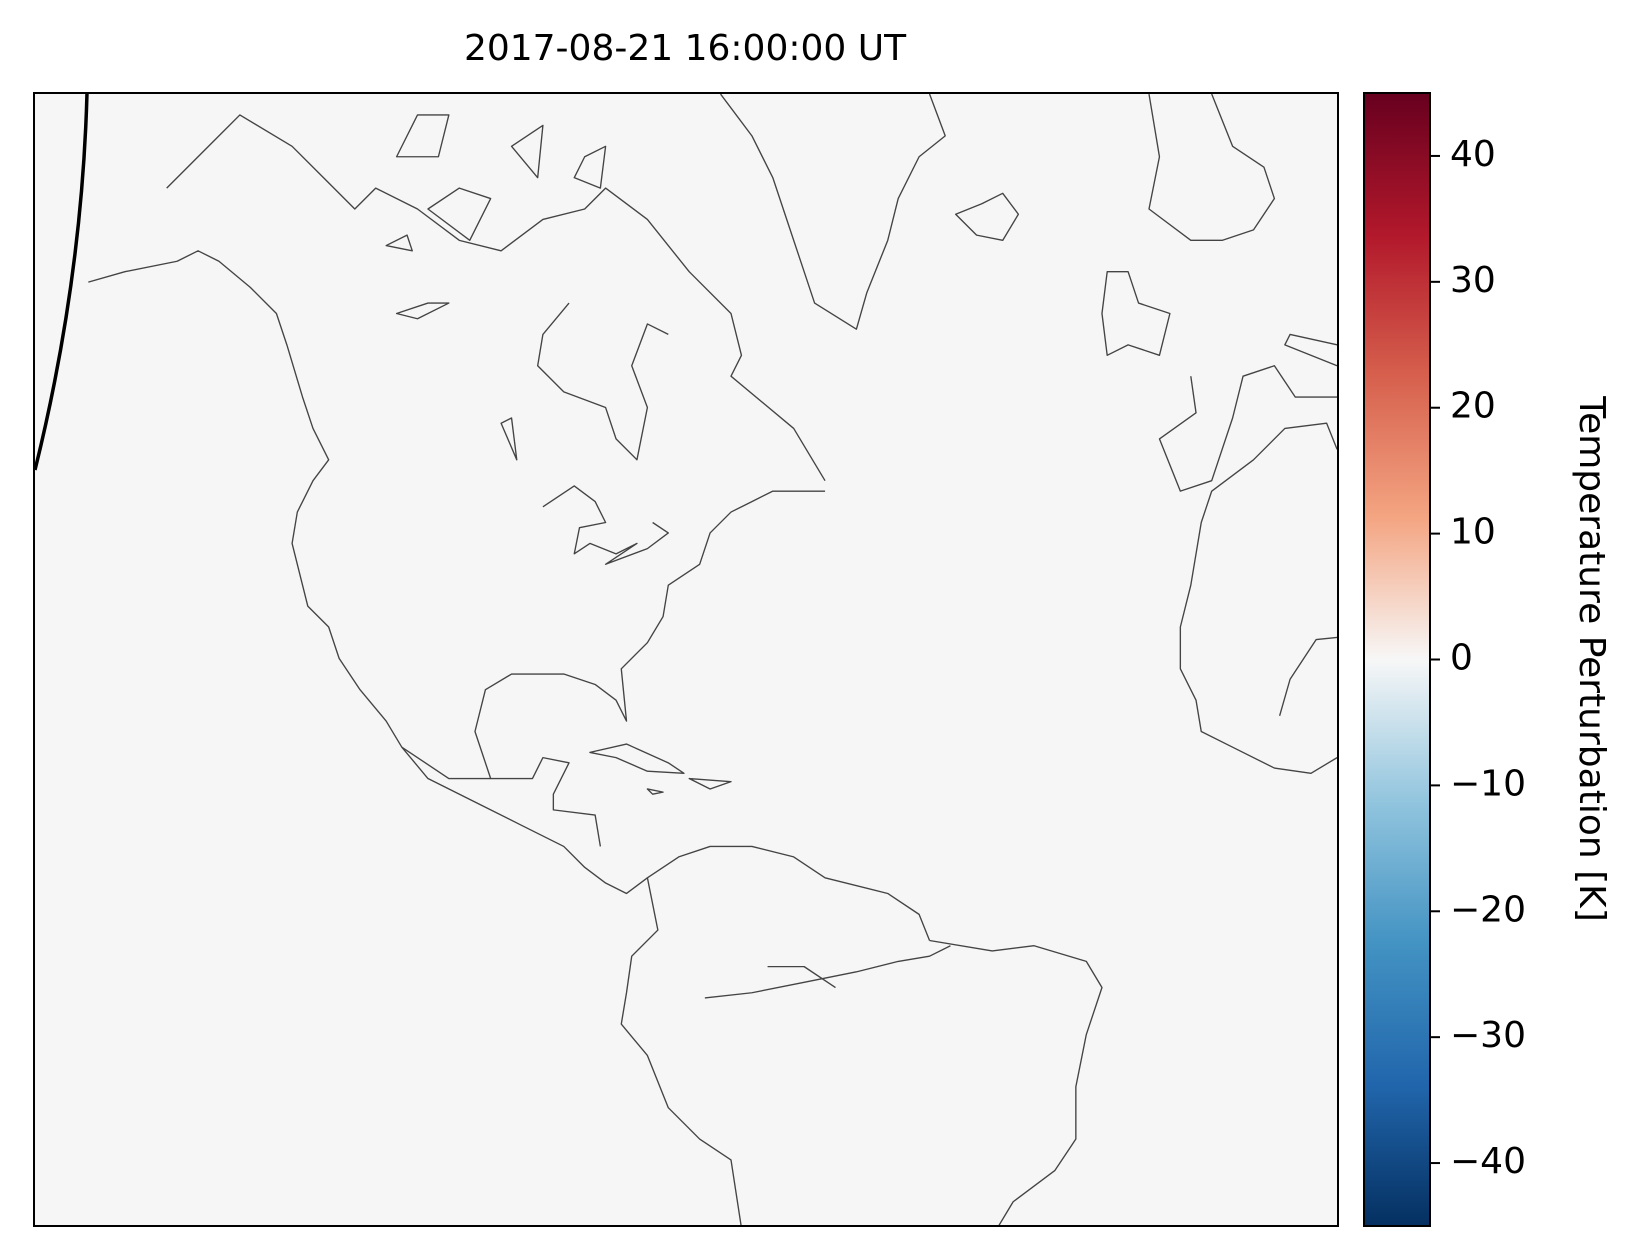  Describe the element at coordinates (546, 801) in the screenshot. I see `yucatan` at that location.